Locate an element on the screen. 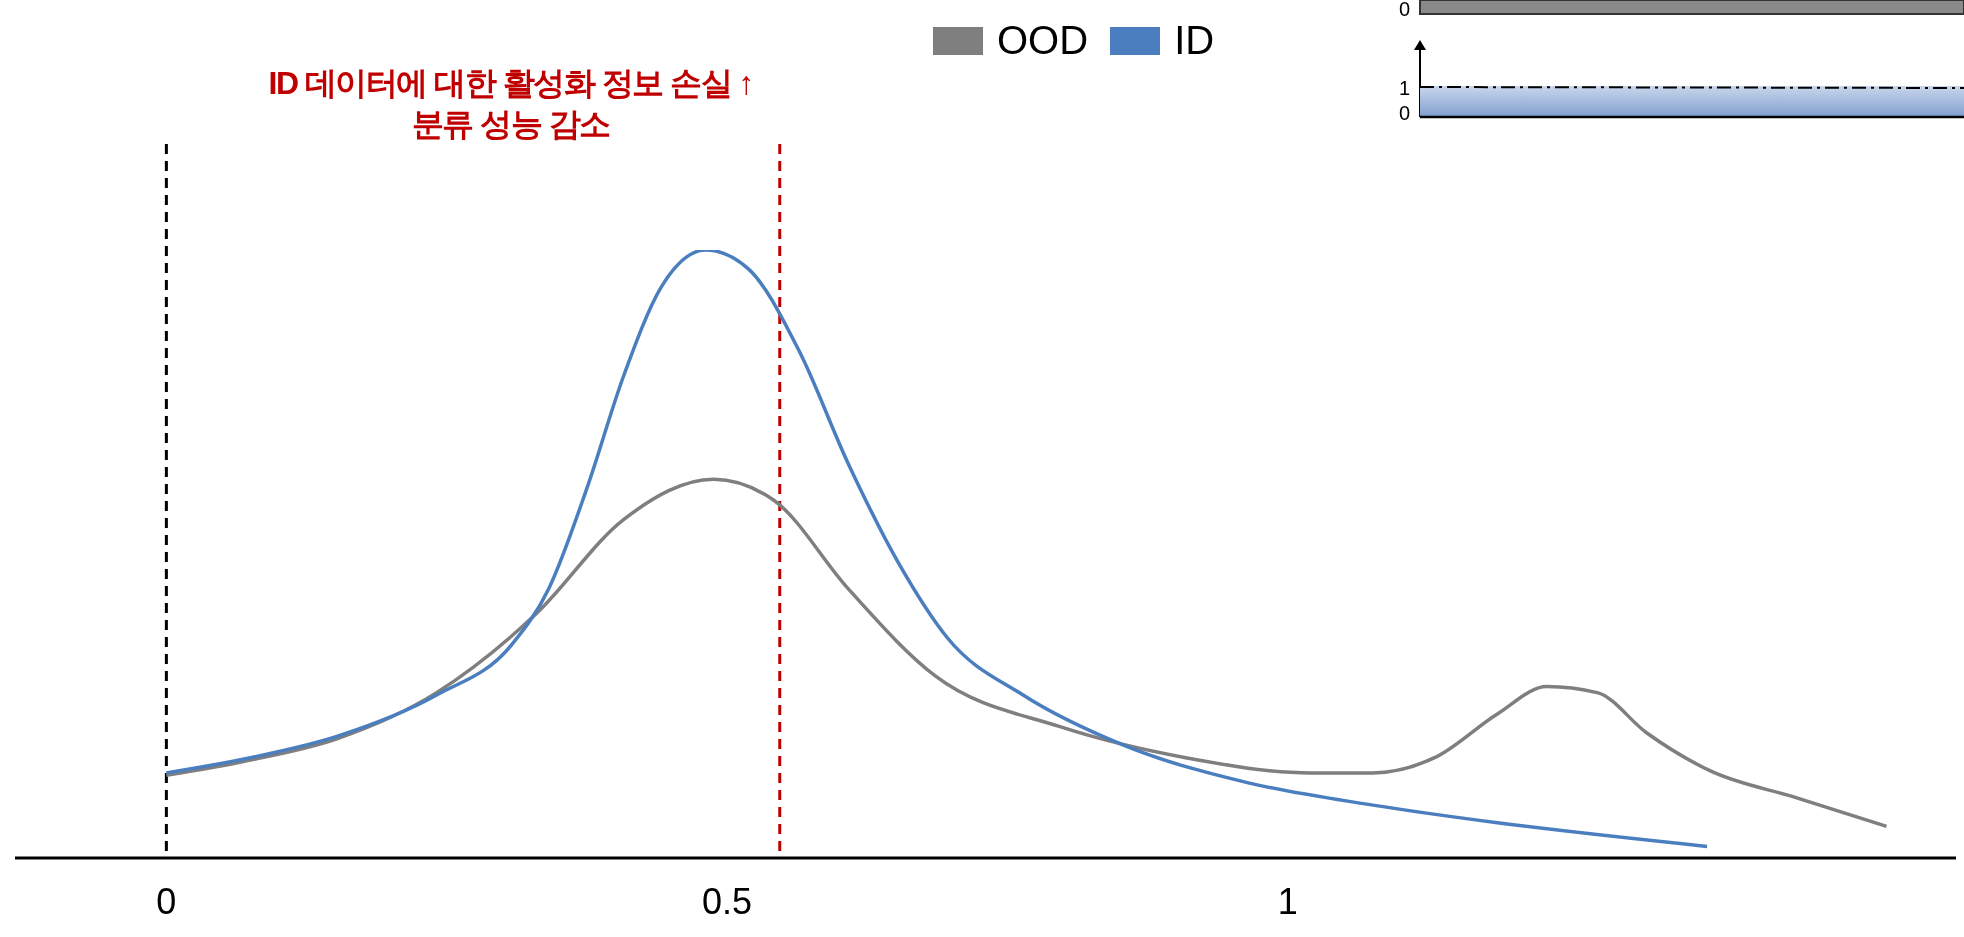 This screenshot has width=1964, height=937. x-tick-label: 0.5 is located at coordinates (727, 901).